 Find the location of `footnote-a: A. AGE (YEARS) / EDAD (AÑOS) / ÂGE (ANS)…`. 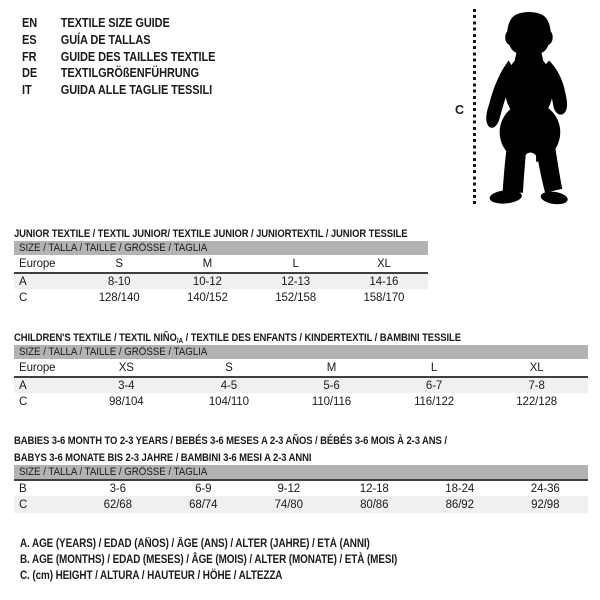

footnote-a: A. AGE (YEARS) / EDAD (AÑOS) / ÂGE (ANS)… is located at coordinates (195, 544).